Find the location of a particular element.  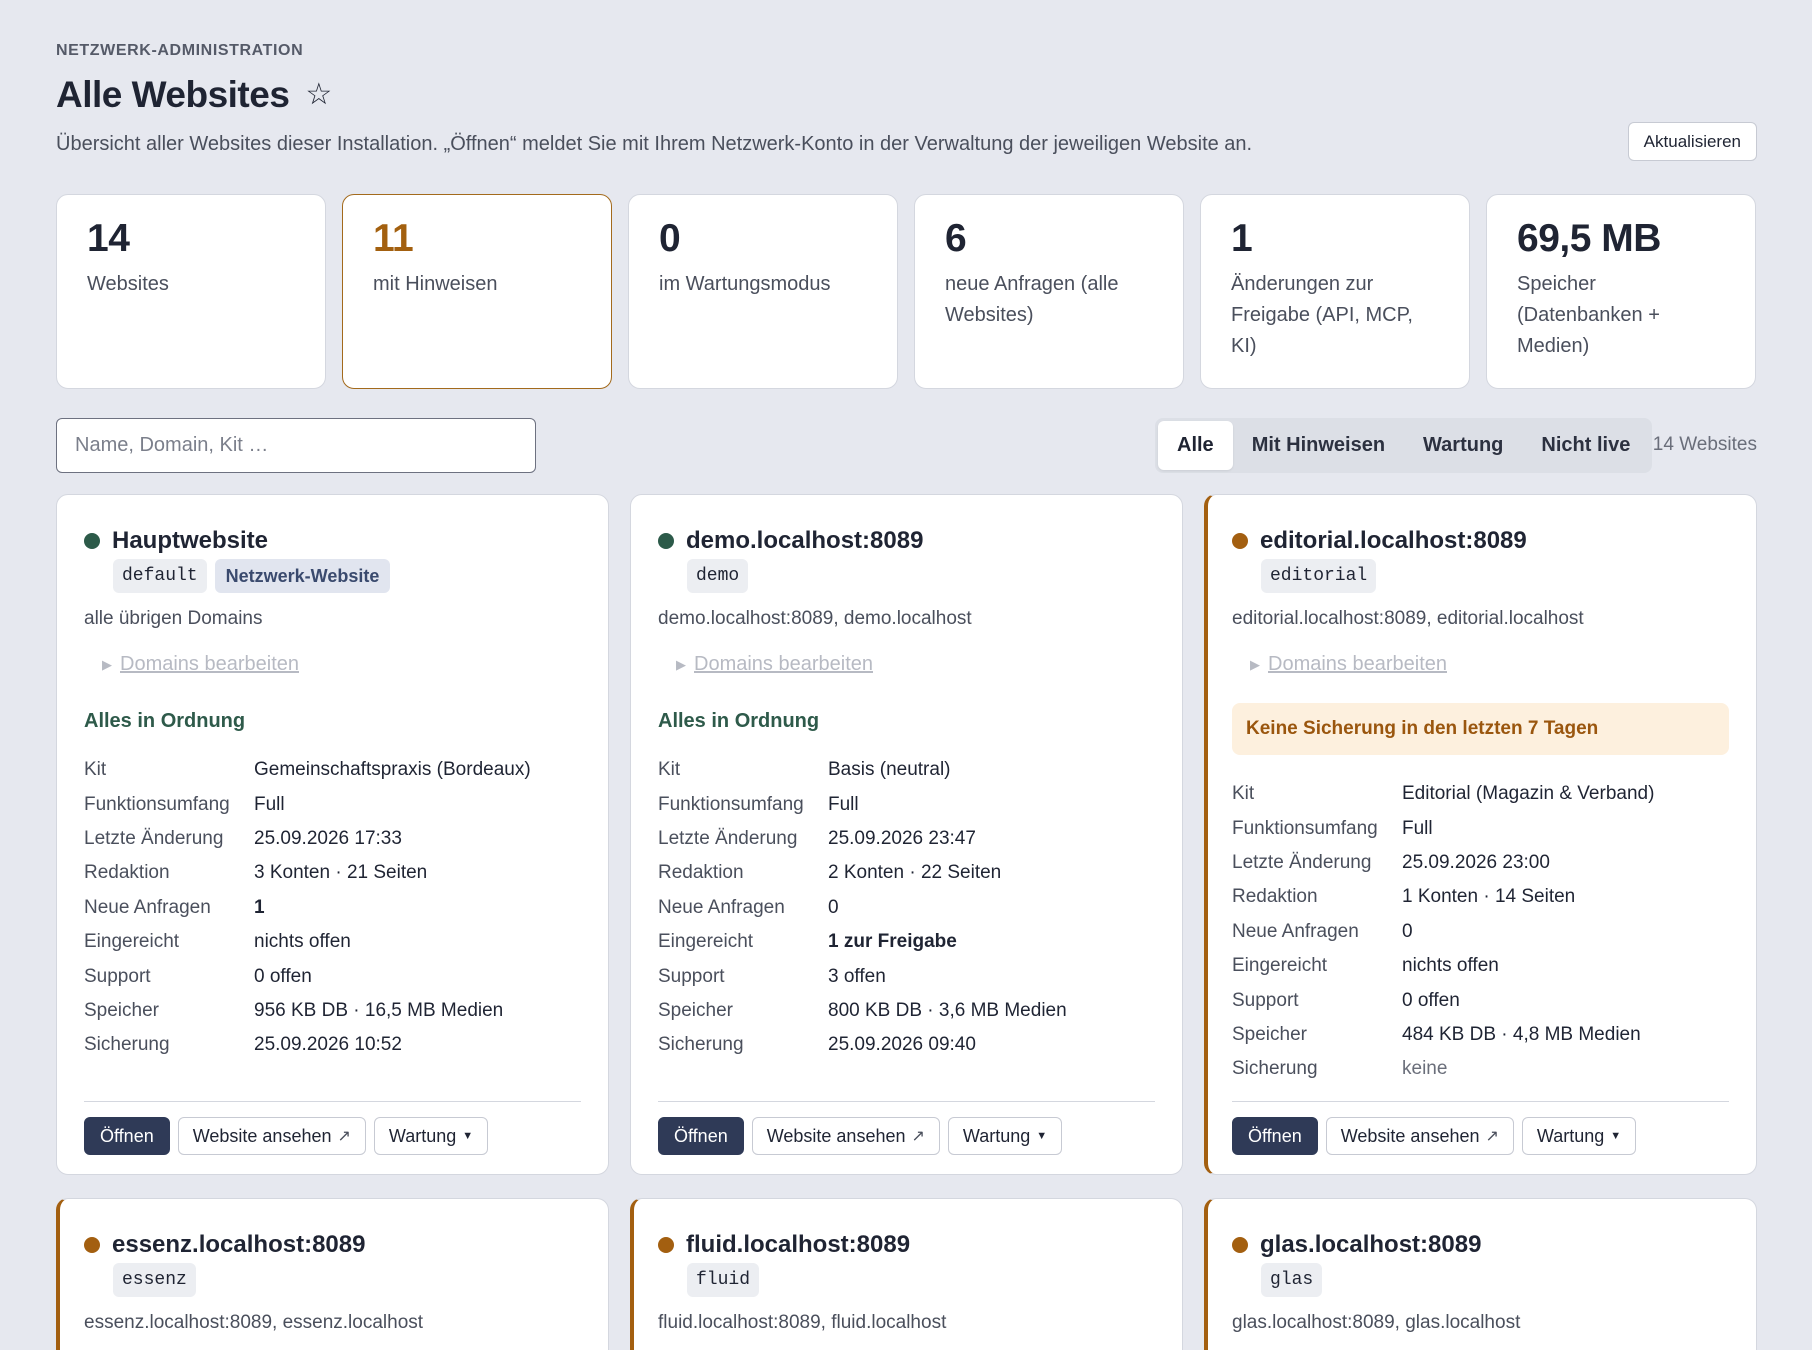

detail-row: Eingereicht 1 zur Freigabe is located at coordinates (906, 942).